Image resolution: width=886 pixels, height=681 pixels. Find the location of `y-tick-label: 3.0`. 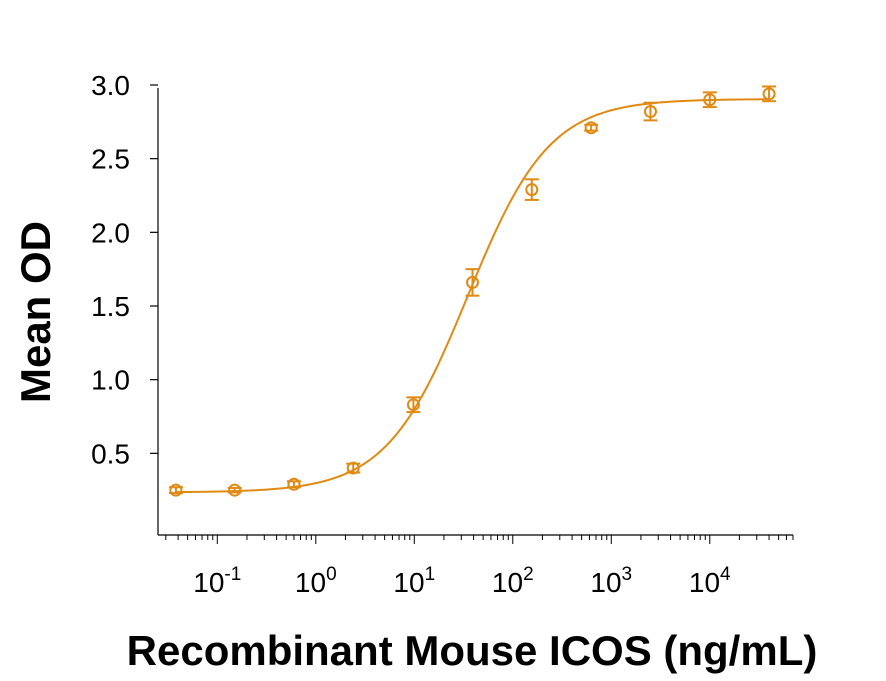

y-tick-label: 3.0 is located at coordinates (110, 85).